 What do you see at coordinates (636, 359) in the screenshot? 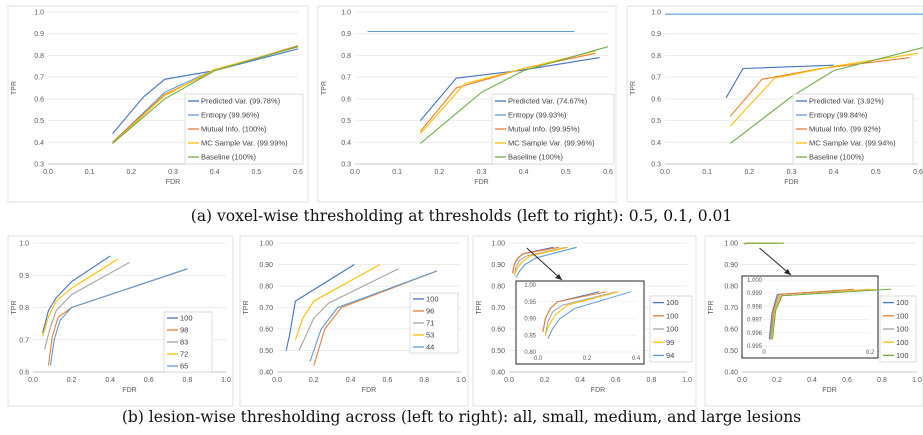
I see `inset-x-tick-label: 0.4` at bounding box center [636, 359].